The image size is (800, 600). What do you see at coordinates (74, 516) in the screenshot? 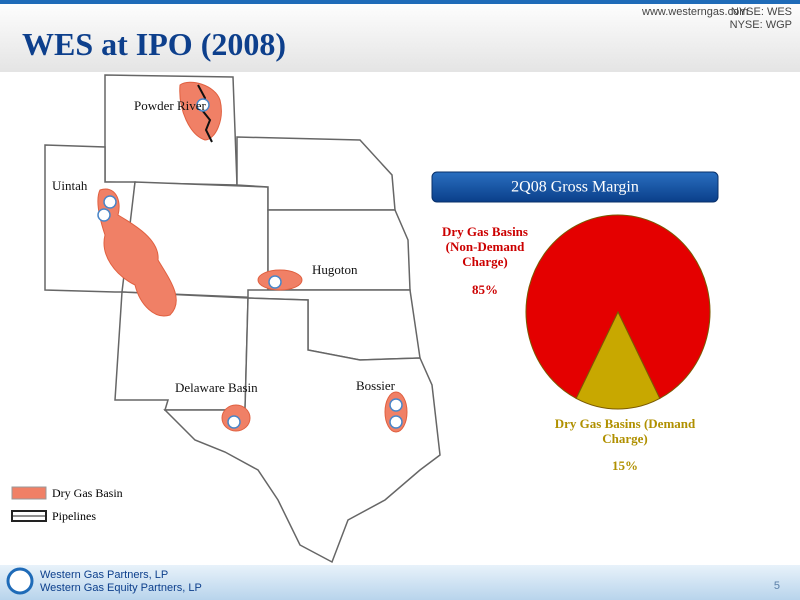
I see `legend-label: Pipelines` at bounding box center [74, 516].